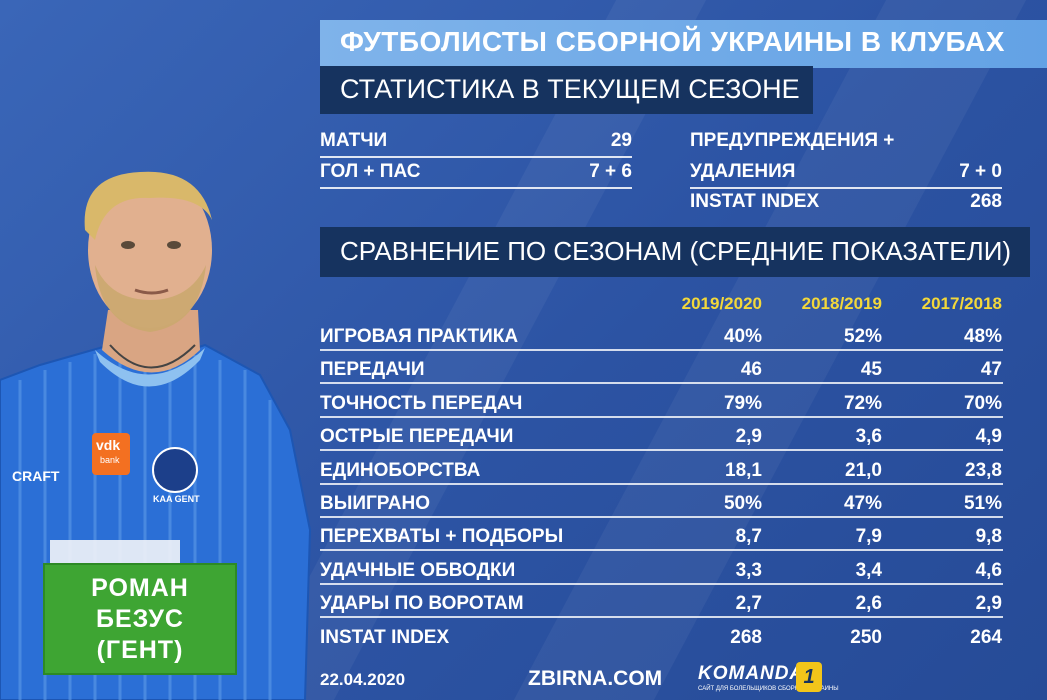 This screenshot has height=700, width=1047. I want to click on row-value: 9,8, so click(988, 537).